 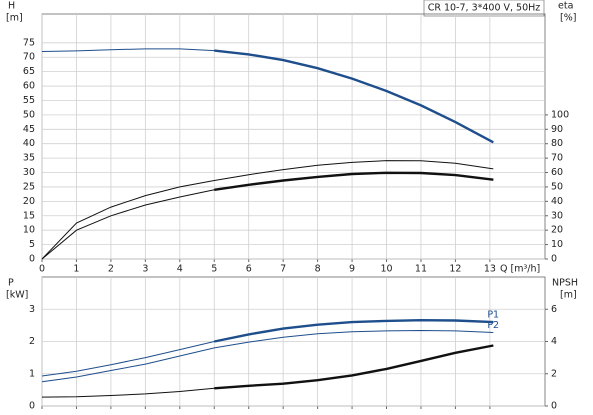 What do you see at coordinates (29, 172) in the screenshot?
I see `y-tick-label: 30` at bounding box center [29, 172].